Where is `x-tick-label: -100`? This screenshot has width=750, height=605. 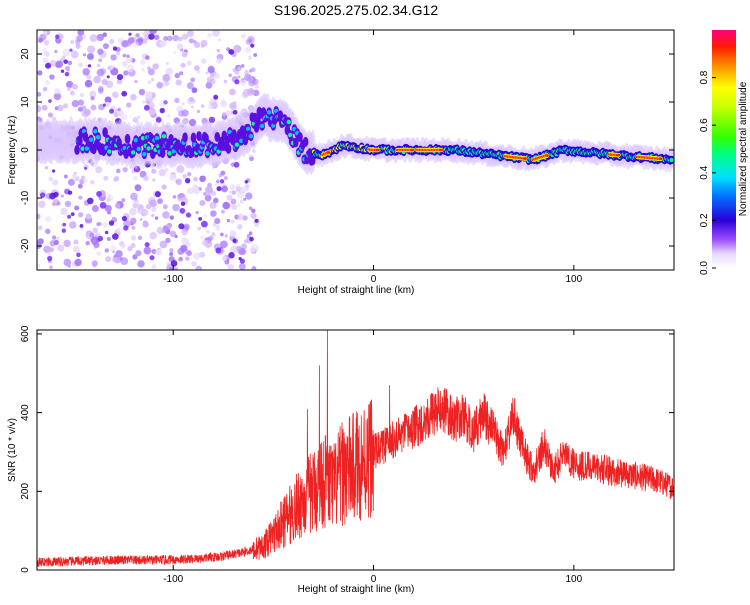
x-tick-label: -100 is located at coordinates (173, 279).